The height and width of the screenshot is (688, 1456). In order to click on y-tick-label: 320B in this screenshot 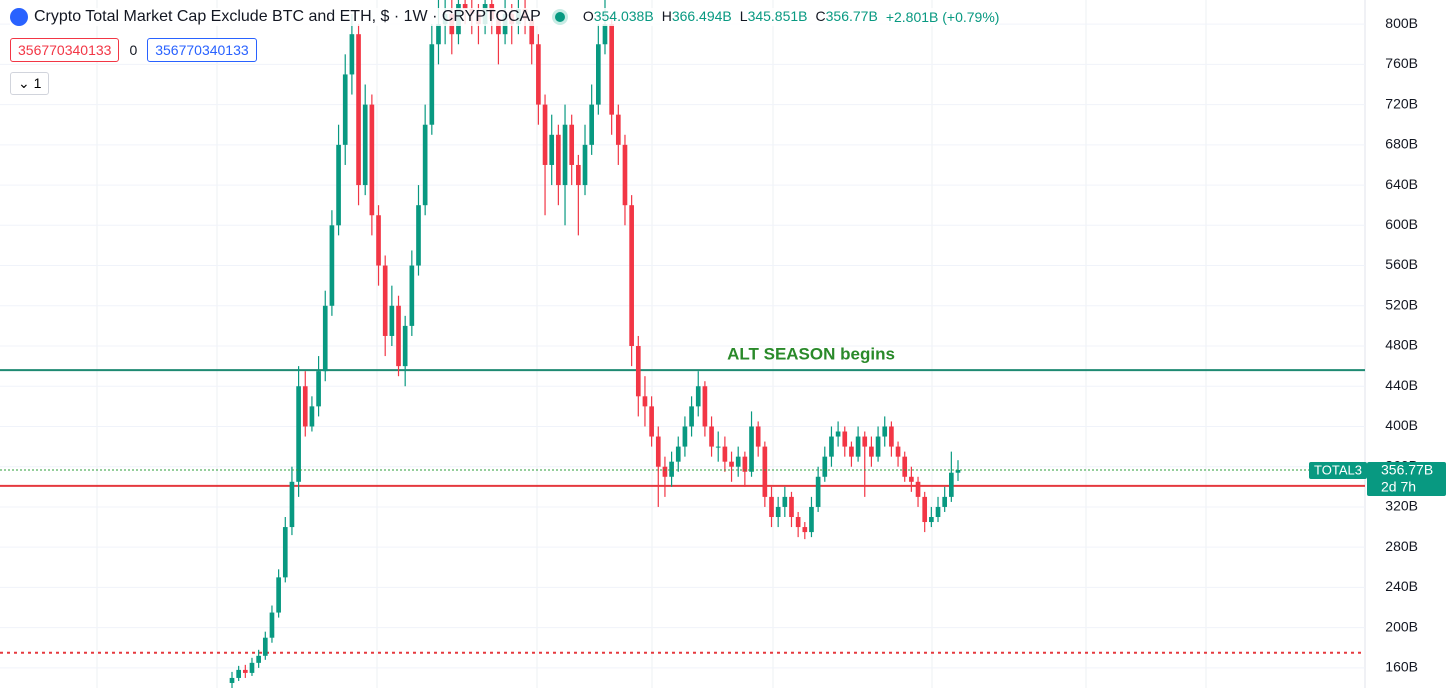, I will do `click(1401, 506)`.